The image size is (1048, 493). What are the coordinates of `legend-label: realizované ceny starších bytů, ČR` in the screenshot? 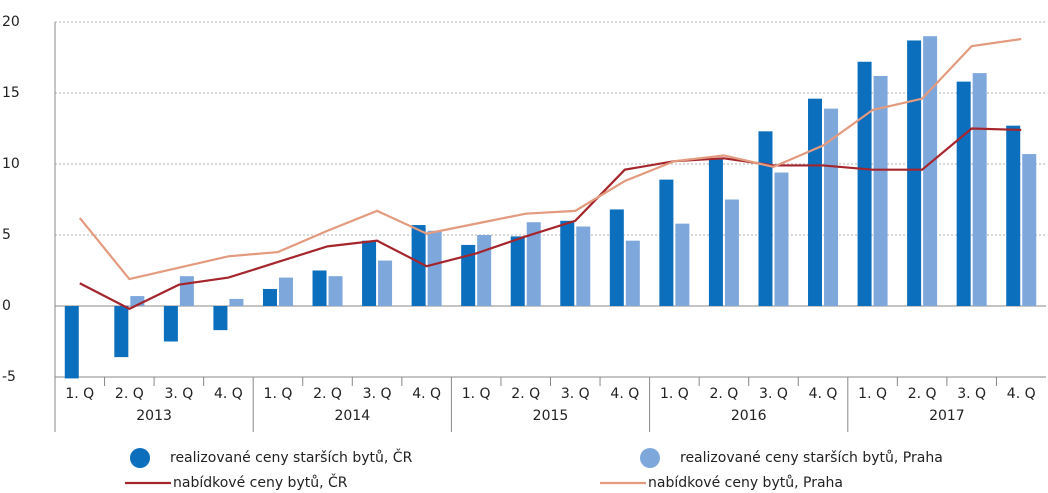 It's located at (291, 457).